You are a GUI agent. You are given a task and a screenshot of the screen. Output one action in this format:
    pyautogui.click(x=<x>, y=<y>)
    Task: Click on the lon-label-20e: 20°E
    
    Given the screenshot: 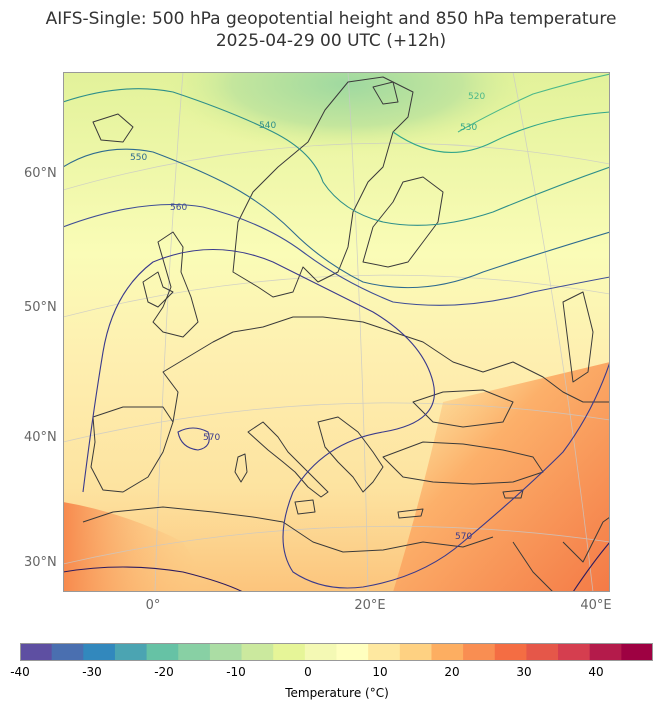 What is the action you would take?
    pyautogui.click(x=370, y=605)
    